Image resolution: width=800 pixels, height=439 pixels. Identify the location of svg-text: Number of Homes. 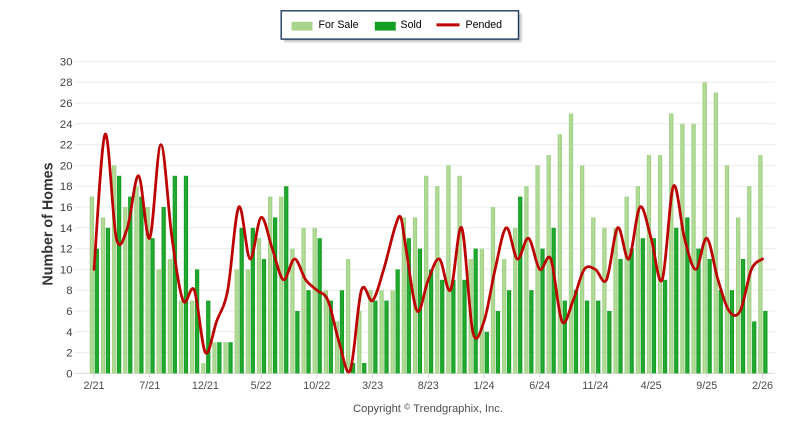
(49, 223).